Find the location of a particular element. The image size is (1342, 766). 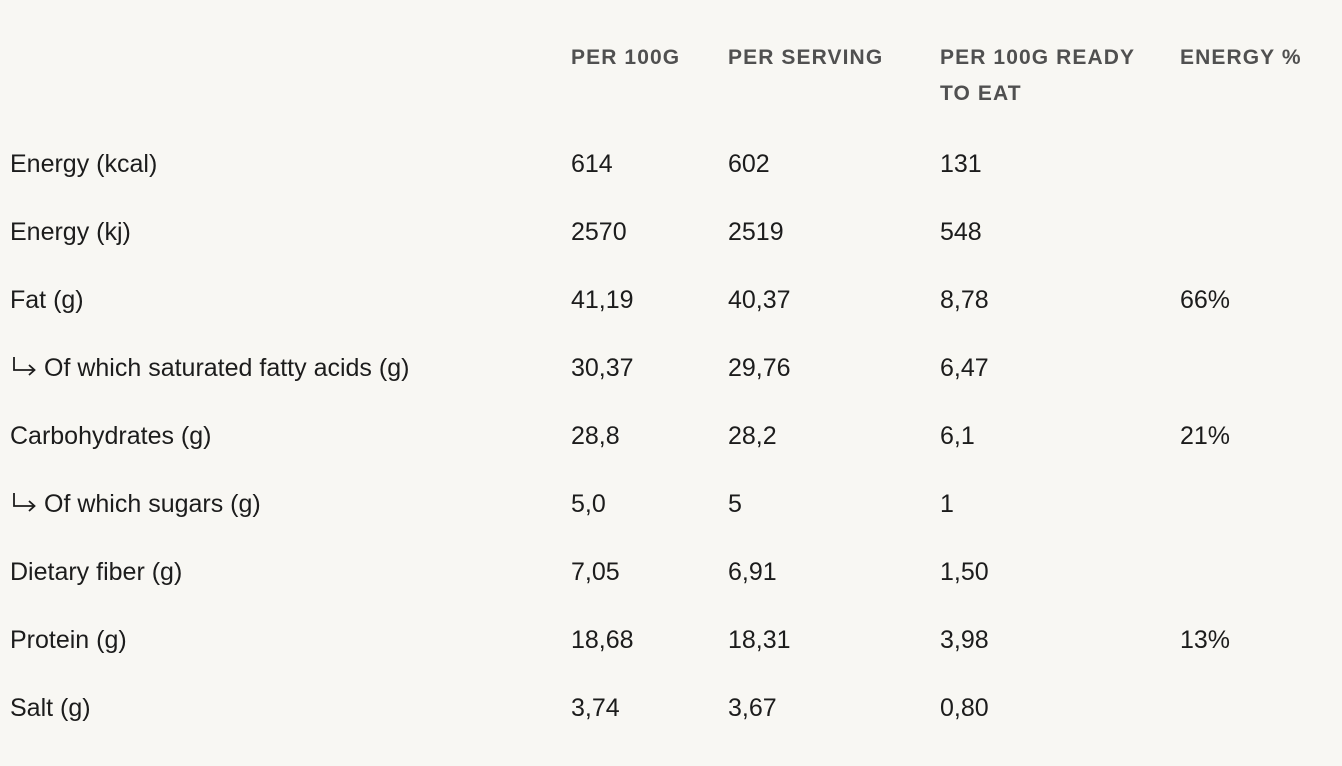

value-per-100g-ready-to-eat: 1,50 is located at coordinates (964, 572).